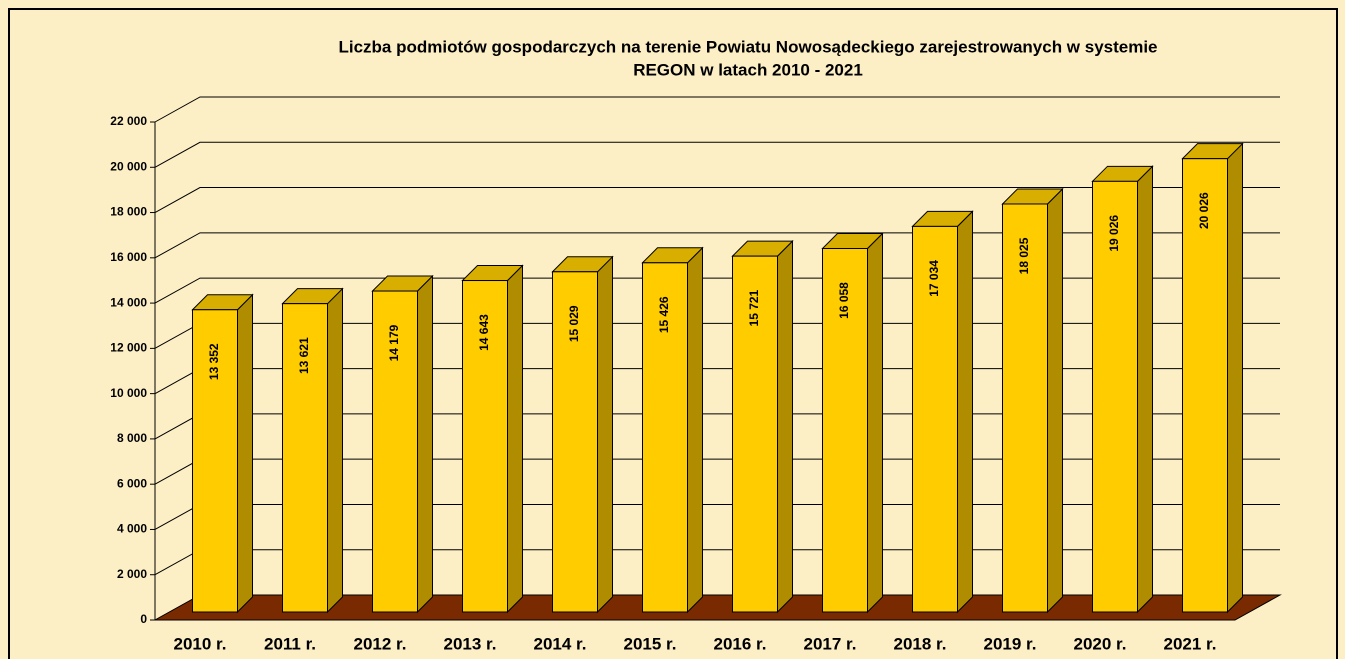  I want to click on y-tick-label: 14 000, so click(128, 302).